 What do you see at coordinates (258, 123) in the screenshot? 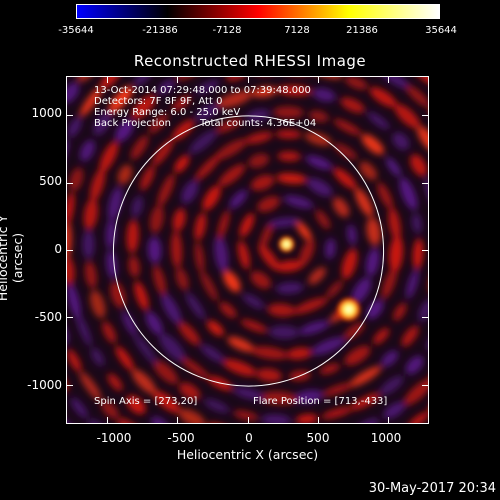
I see `info-total-counts: Total counts: 4.36E+04` at bounding box center [258, 123].